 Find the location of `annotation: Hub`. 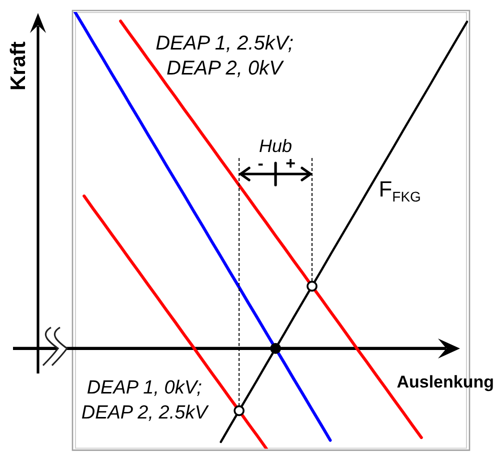

annotation: Hub is located at coordinates (275, 146).